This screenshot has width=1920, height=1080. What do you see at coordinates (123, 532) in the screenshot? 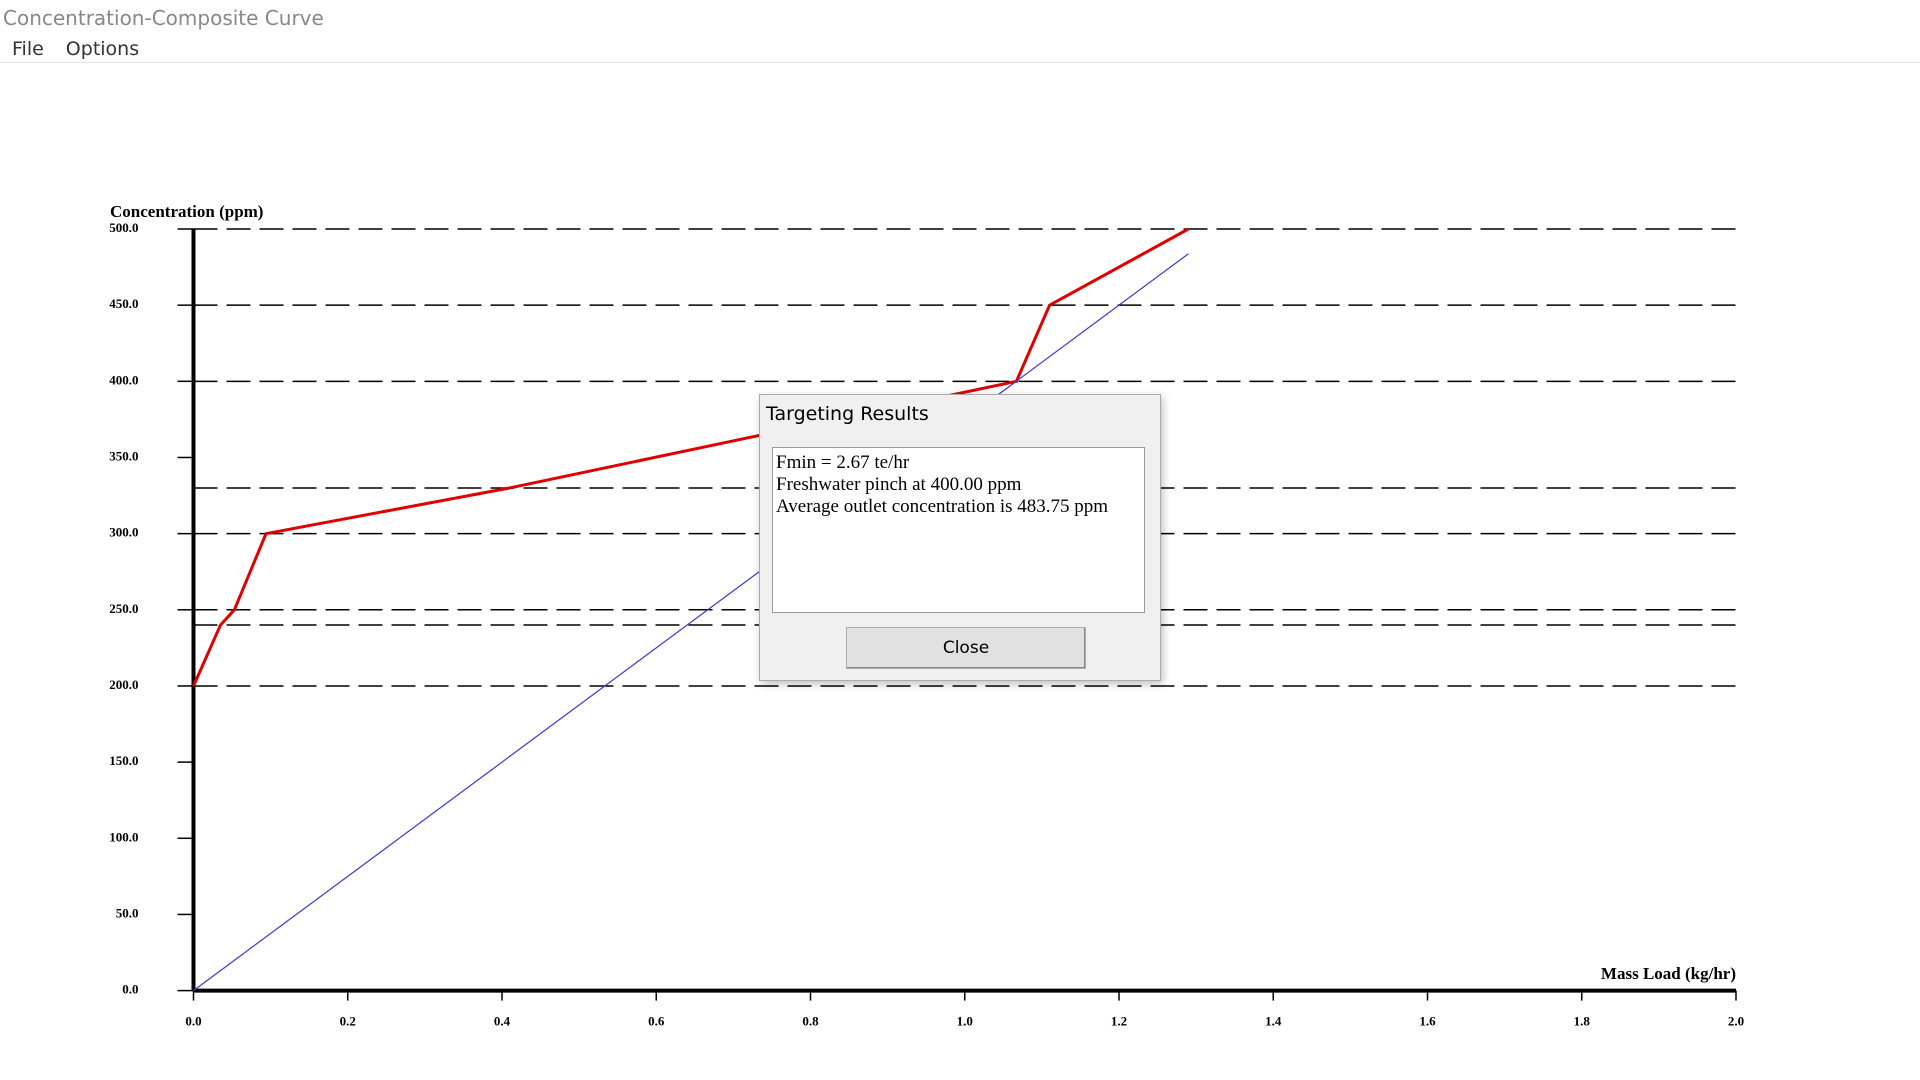
I see `y-tick-label: 300.0` at bounding box center [123, 532].